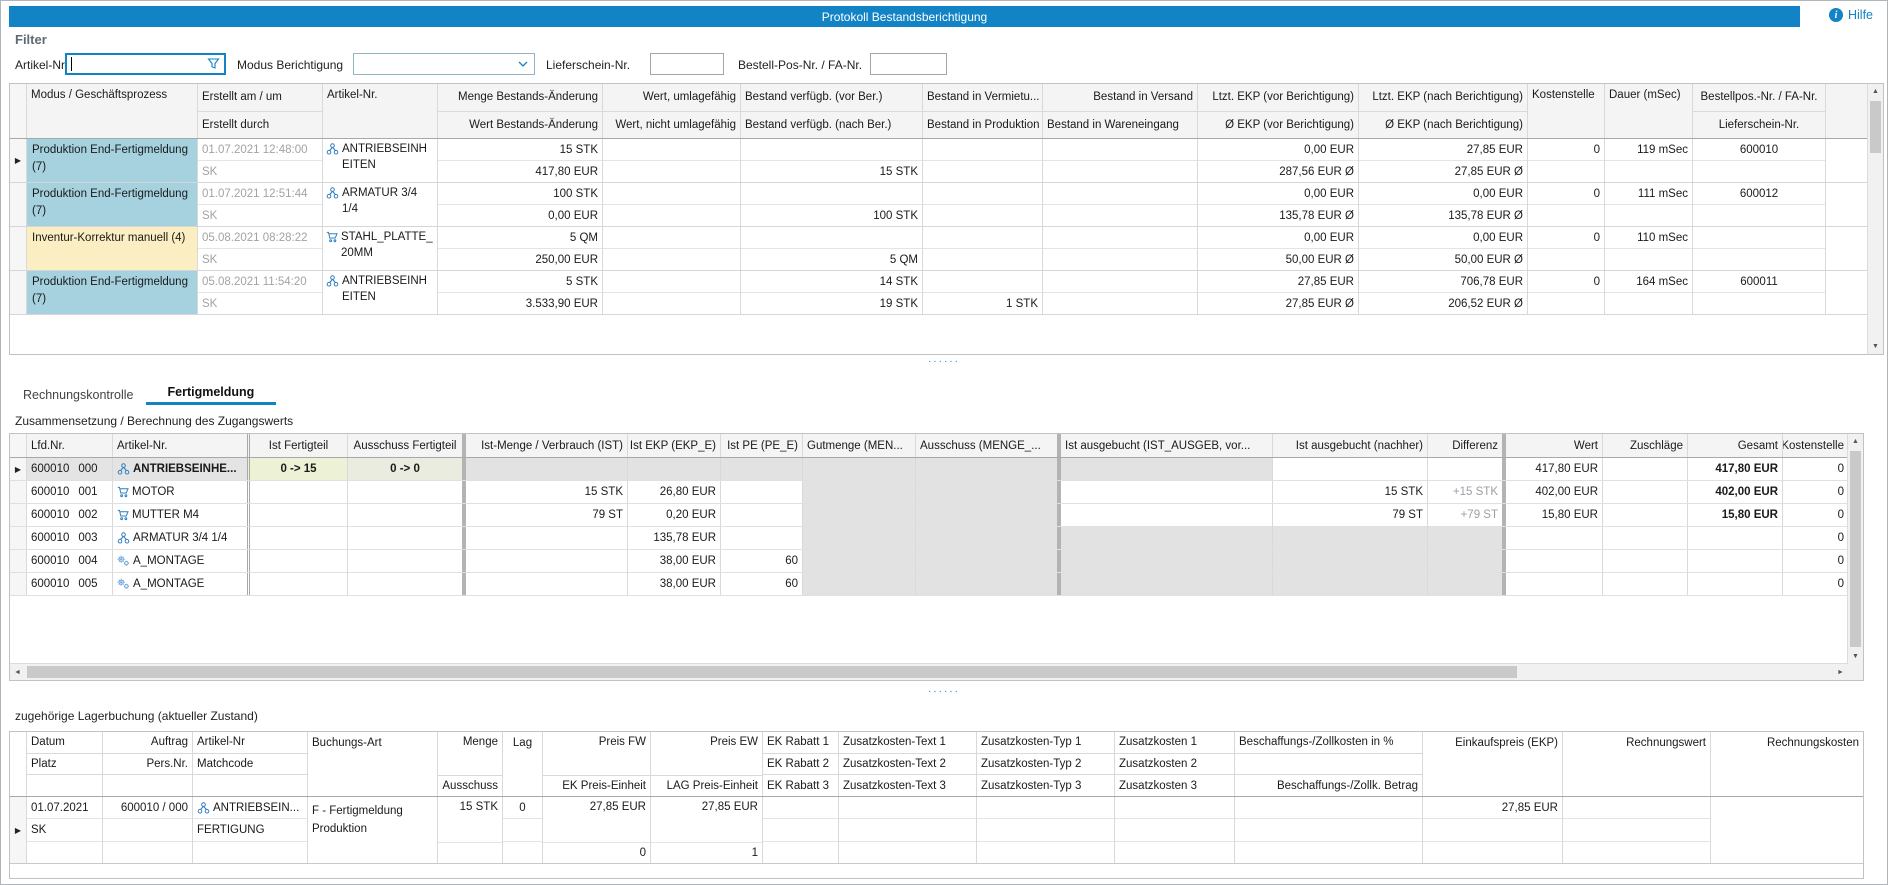  What do you see at coordinates (249, 830) in the screenshot?
I see `cell-artikel: ANTRIEBSEIN... FERTIGUNG` at bounding box center [249, 830].